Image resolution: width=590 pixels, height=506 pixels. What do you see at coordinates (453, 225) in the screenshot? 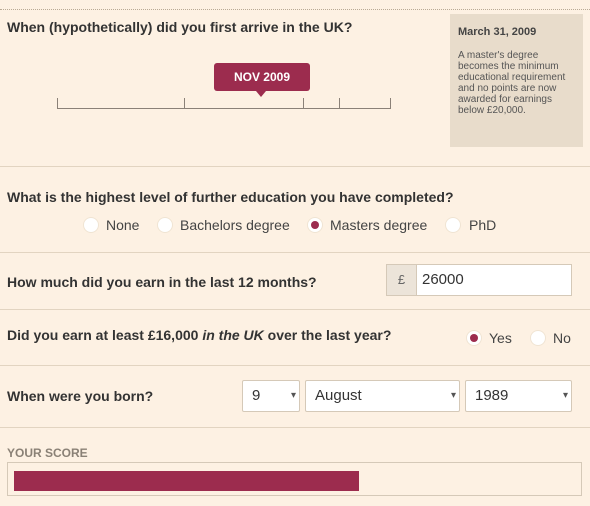
I see `education-radio-phd` at bounding box center [453, 225].